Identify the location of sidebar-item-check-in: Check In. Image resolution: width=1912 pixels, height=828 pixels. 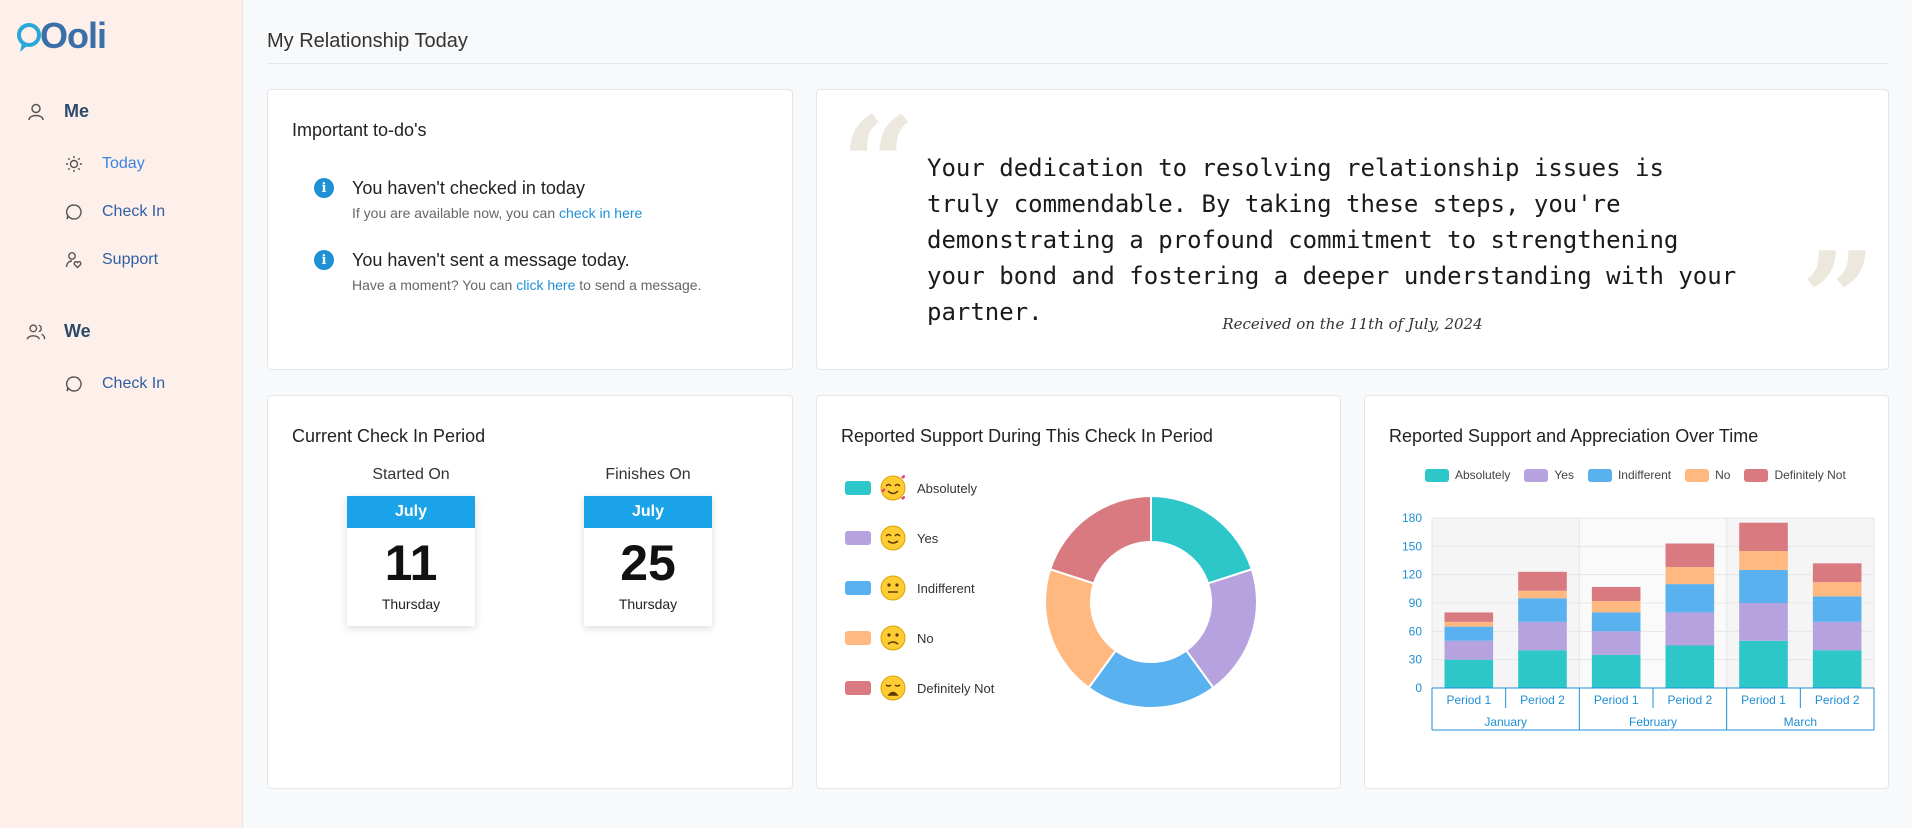
(114, 212).